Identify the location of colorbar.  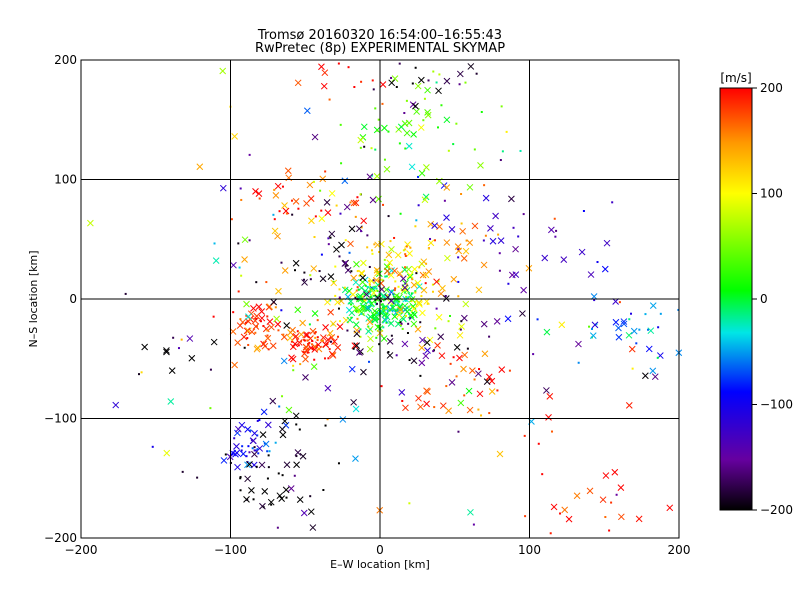
(736, 299).